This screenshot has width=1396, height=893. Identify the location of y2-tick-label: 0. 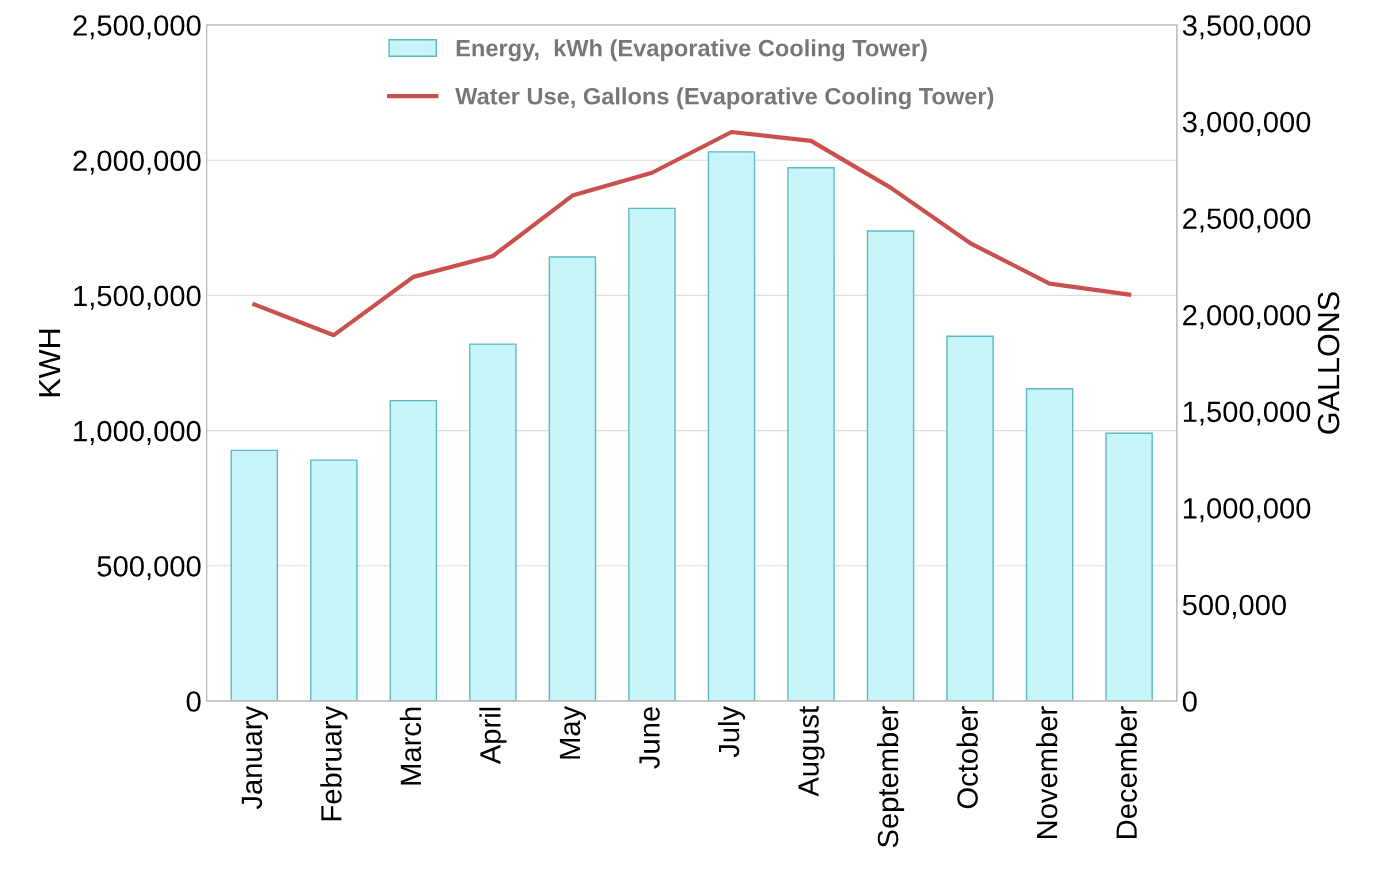
(1189, 701).